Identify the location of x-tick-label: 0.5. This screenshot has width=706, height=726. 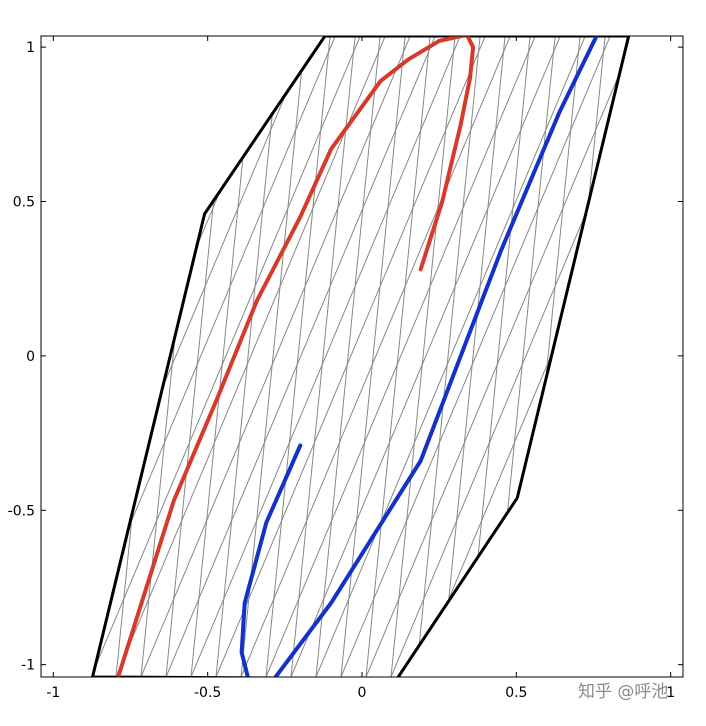
(516, 693).